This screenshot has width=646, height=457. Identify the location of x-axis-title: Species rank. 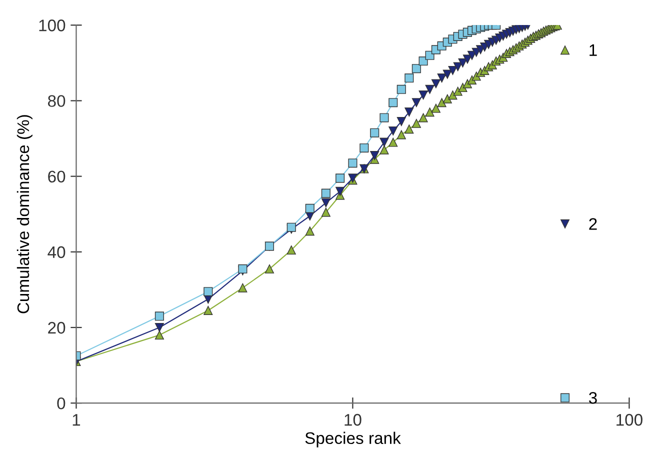
(353, 440).